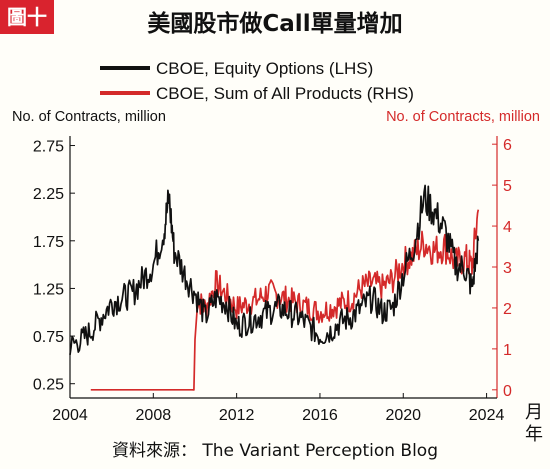 The height and width of the screenshot is (469, 550). I want to click on figure-badge-label: 圖十, so click(27, 17).